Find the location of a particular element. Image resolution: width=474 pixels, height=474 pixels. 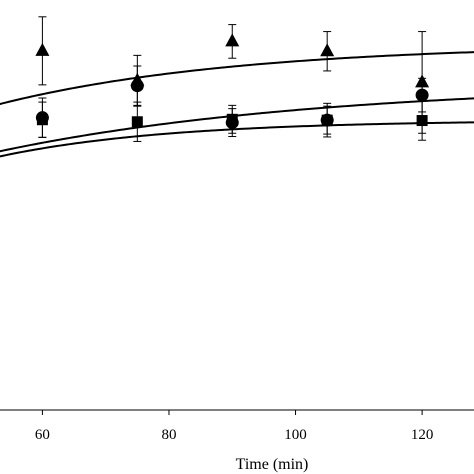

x-tick-label: 60 is located at coordinates (42, 435).